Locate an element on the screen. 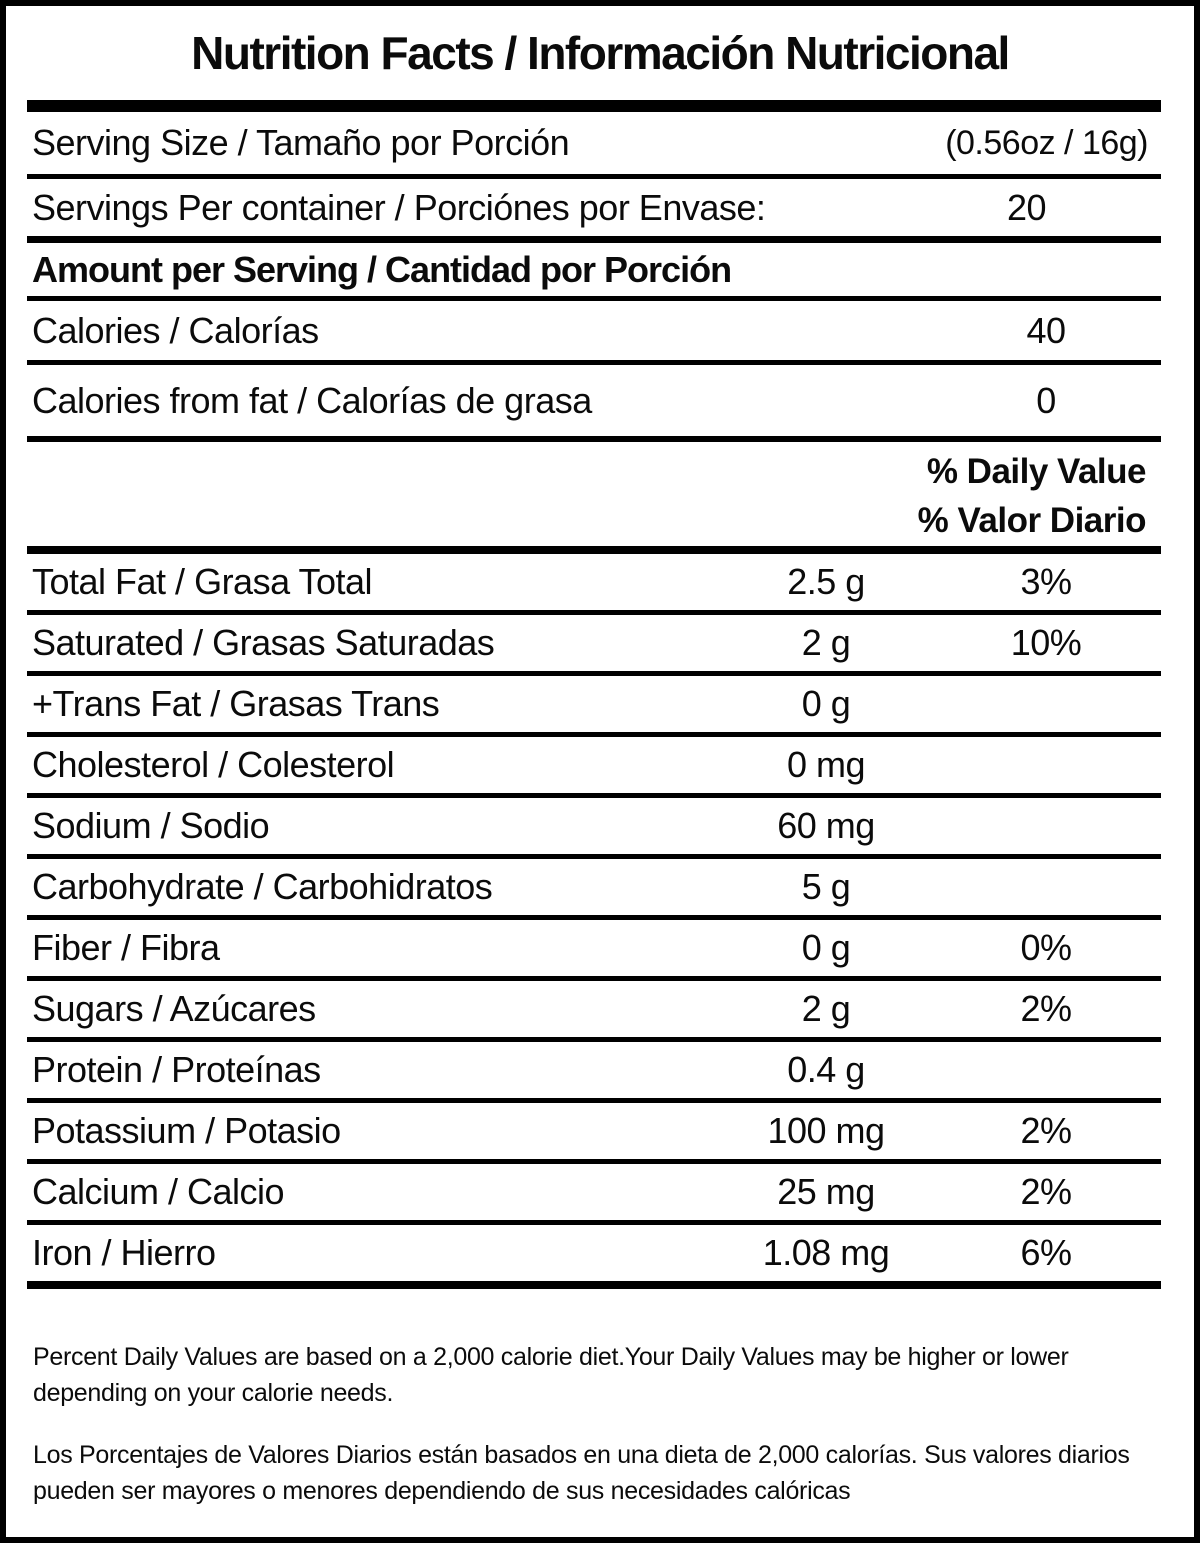 The image size is (1200, 1543). nutrient-daily-value: 10% is located at coordinates (1046, 642).